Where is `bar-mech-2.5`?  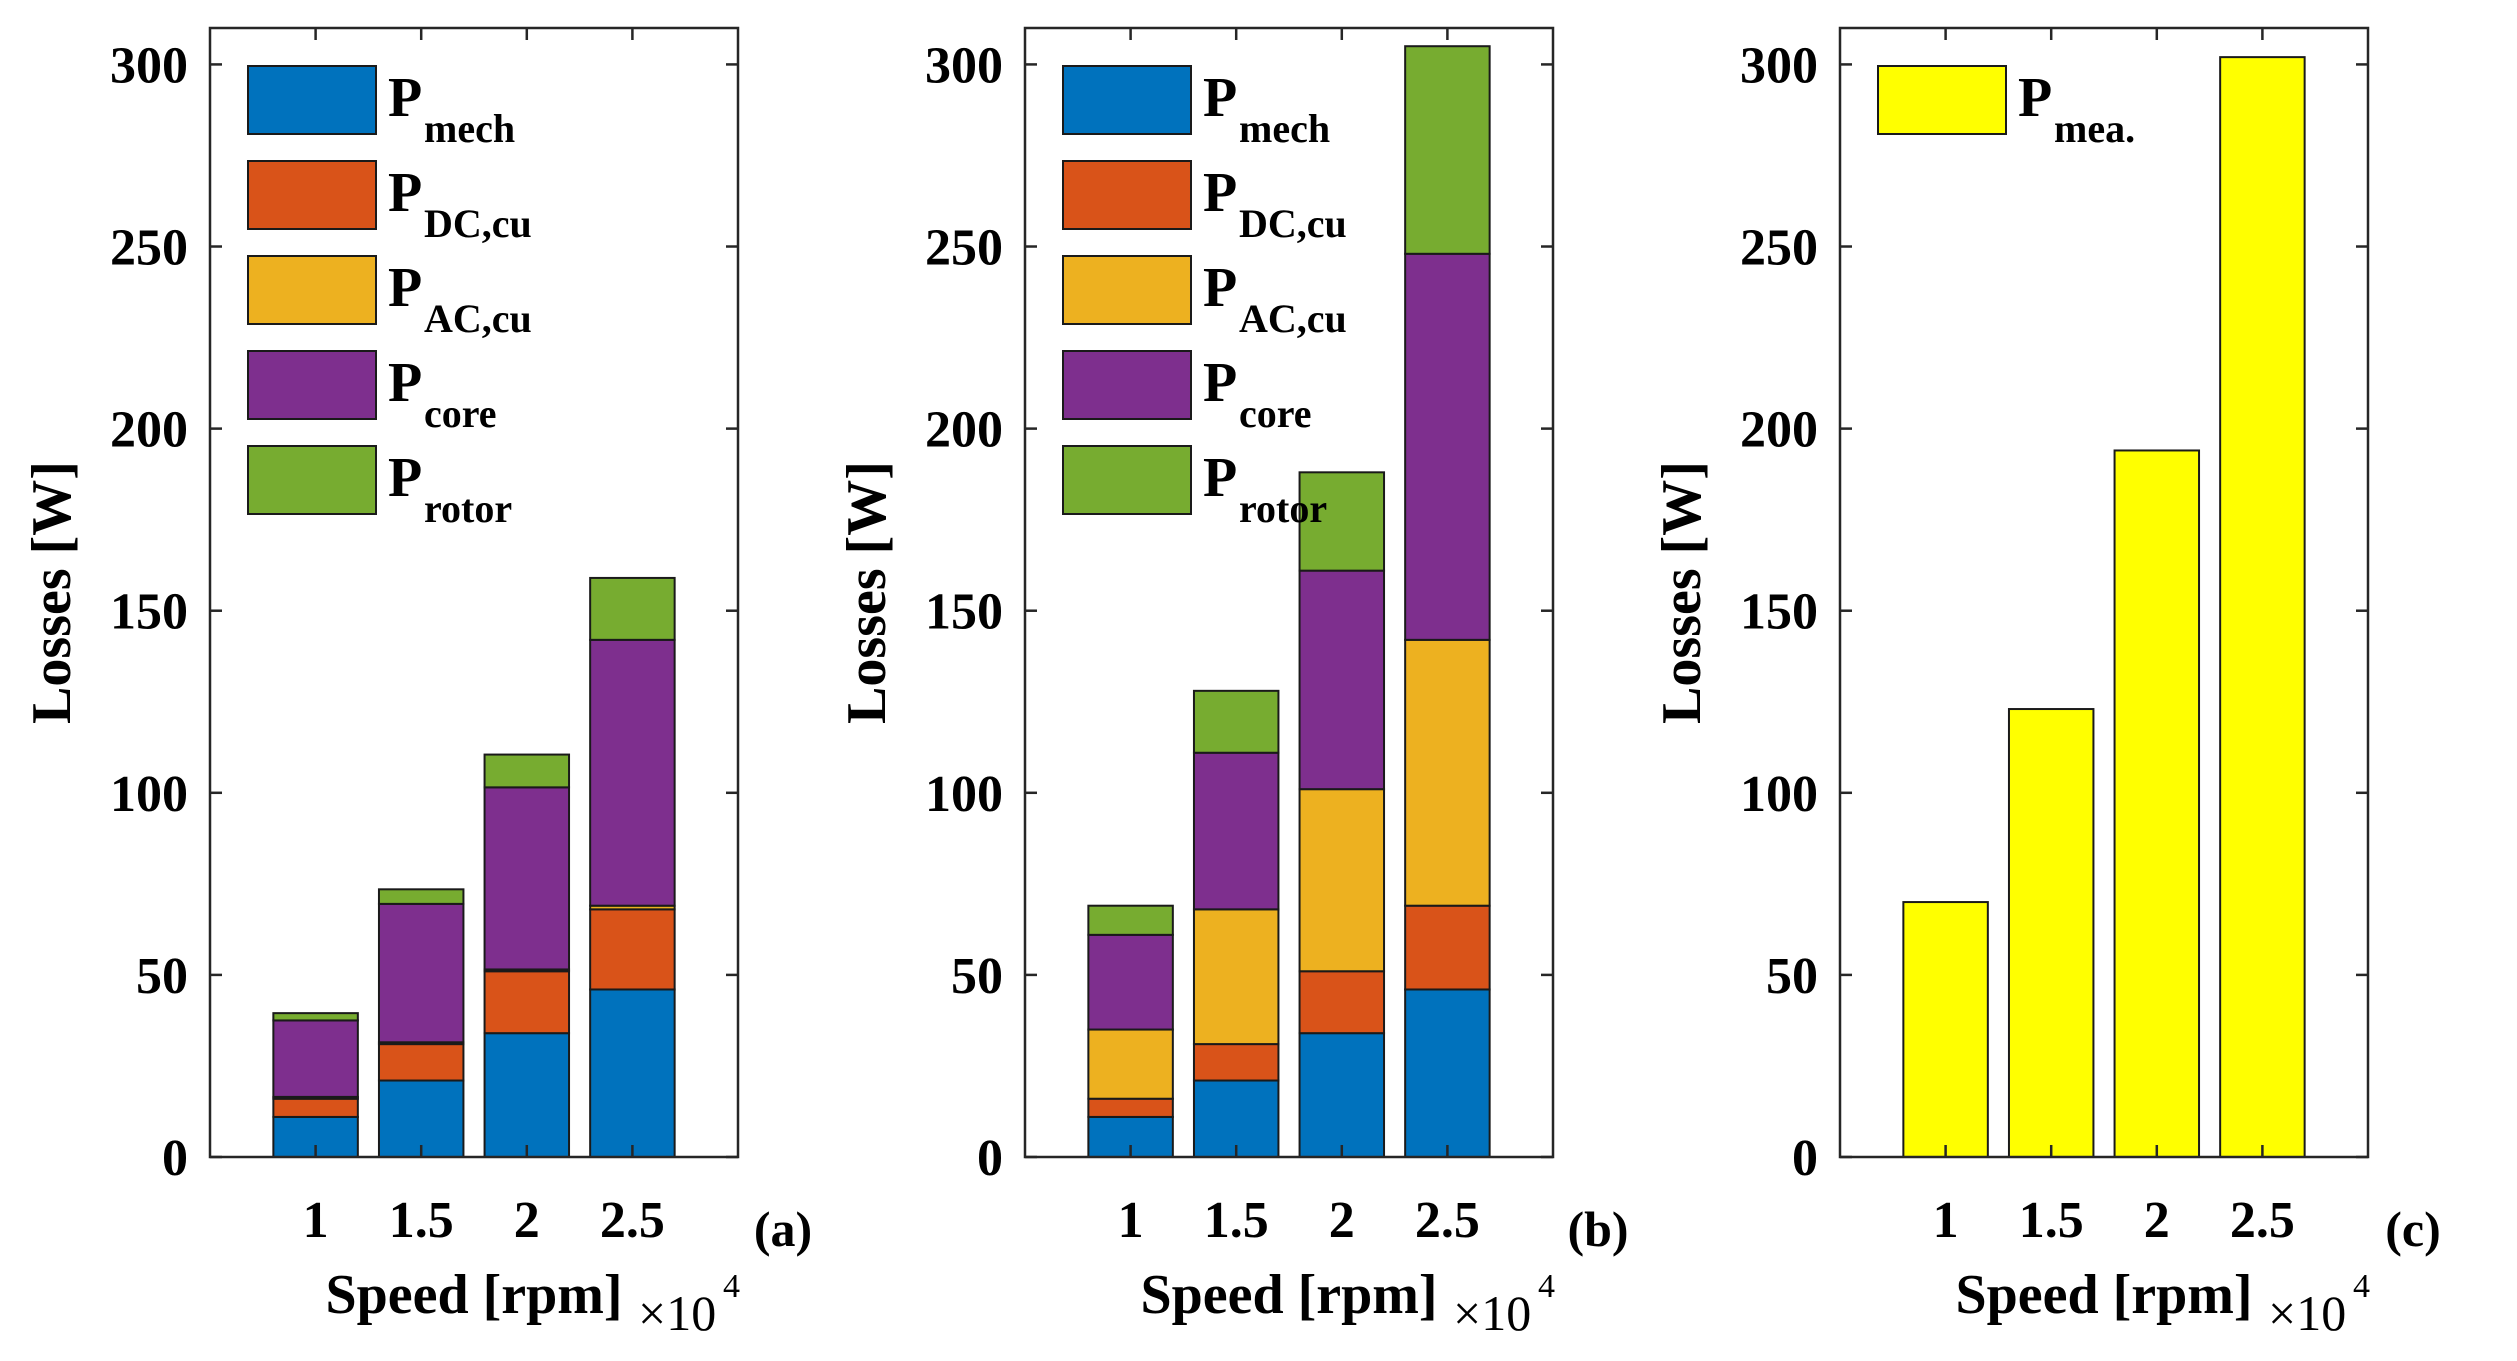
bar-mech-2.5 is located at coordinates (1447, 1073).